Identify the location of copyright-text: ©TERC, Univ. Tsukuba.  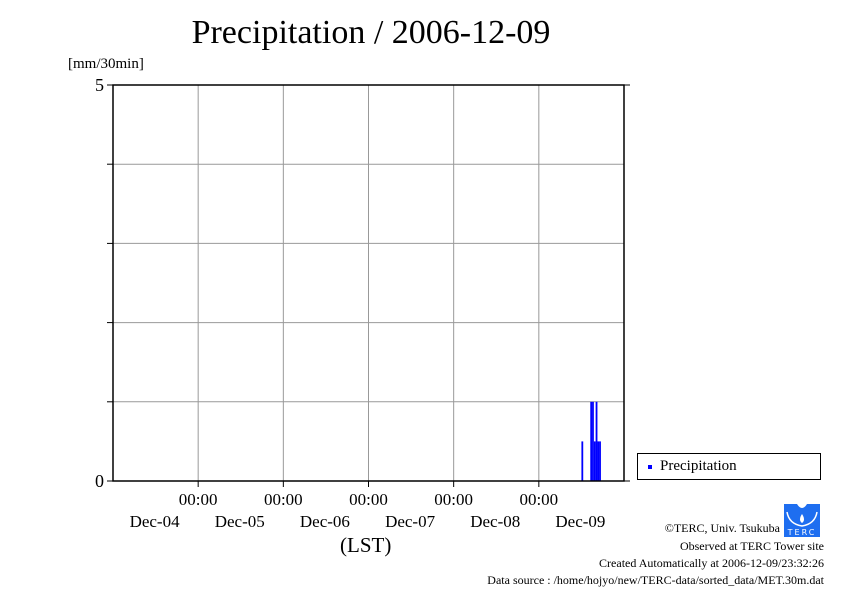
(722, 528).